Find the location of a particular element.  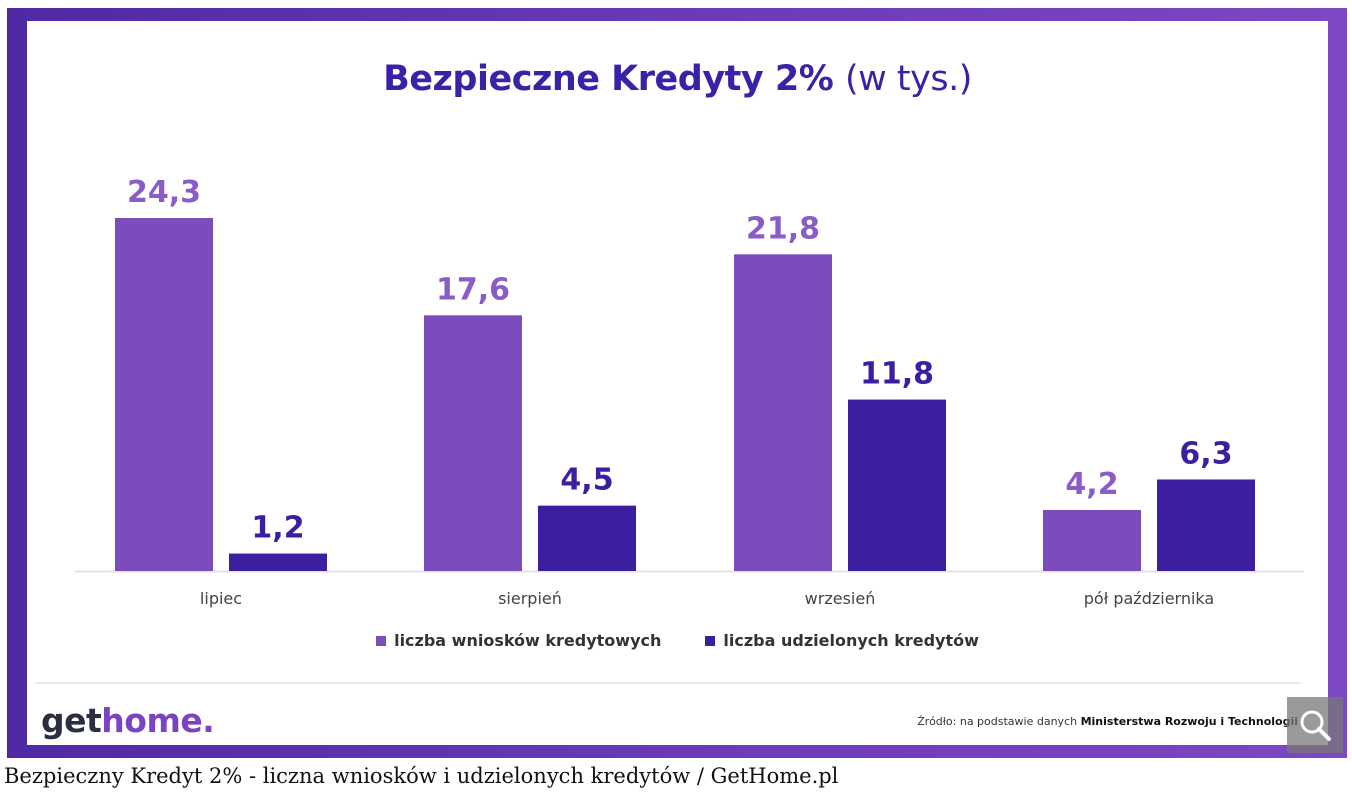

source-bold: Ministerstwa Rozwoju i Technologii is located at coordinates (1189, 721).